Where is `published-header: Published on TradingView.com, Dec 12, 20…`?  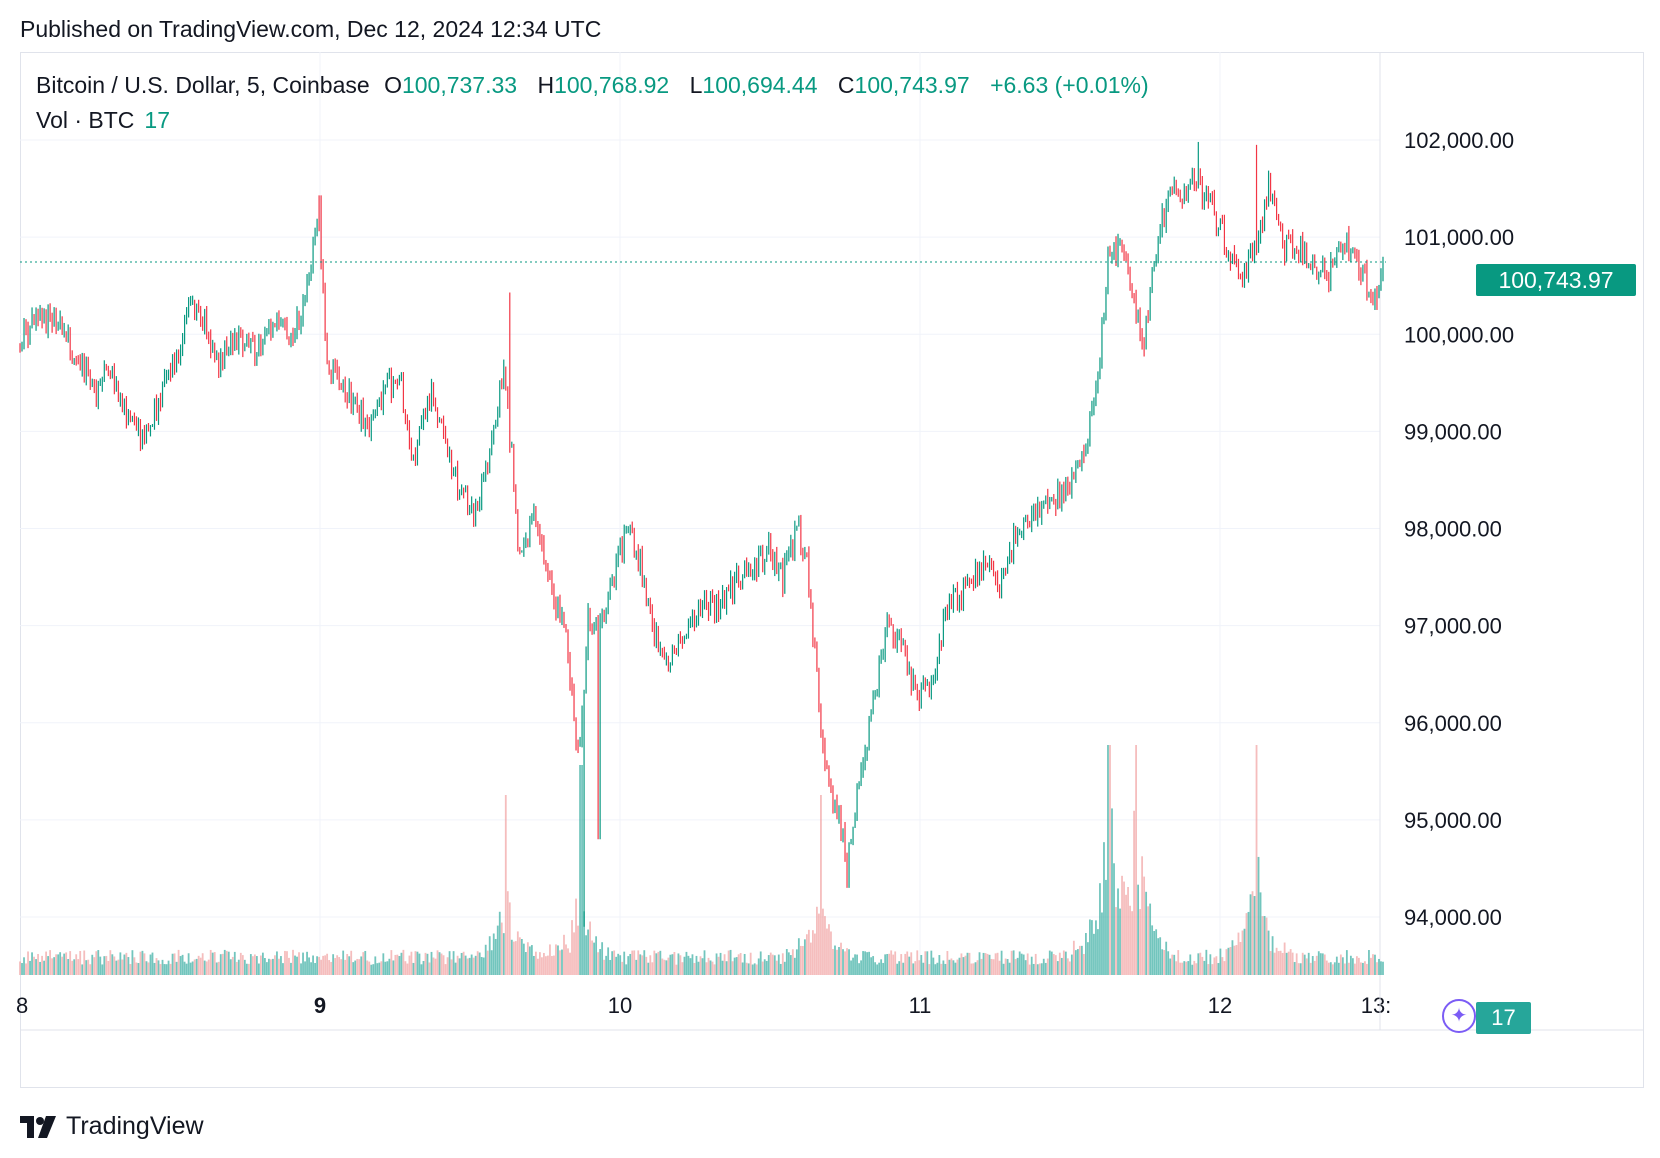
published-header: Published on TradingView.com, Dec 12, 20… is located at coordinates (311, 29).